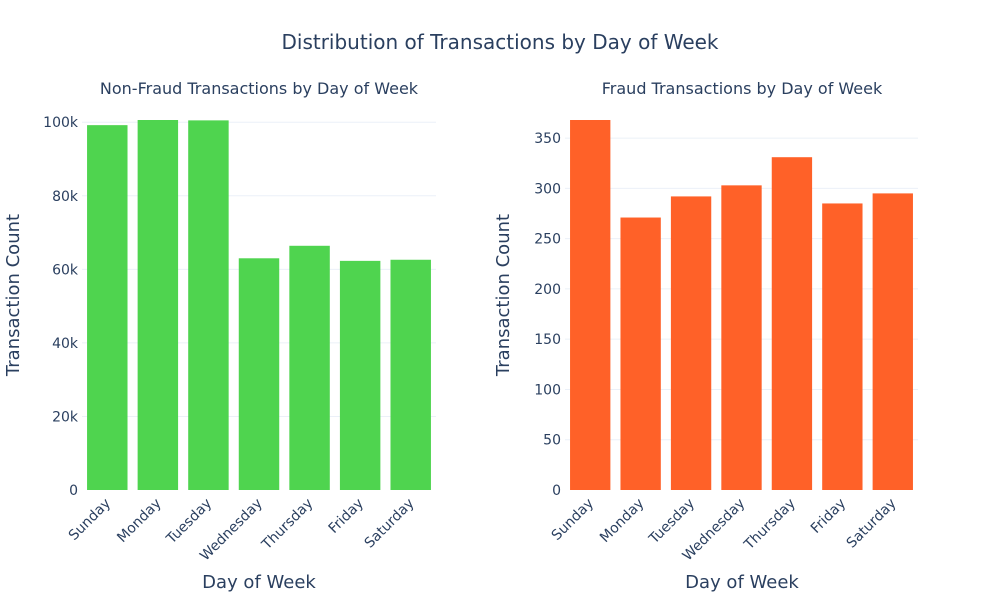 This screenshot has height=600, width=1000. Describe the element at coordinates (287, 525) in the screenshot. I see `nonfraud-x-tick-label: Thursday` at that location.